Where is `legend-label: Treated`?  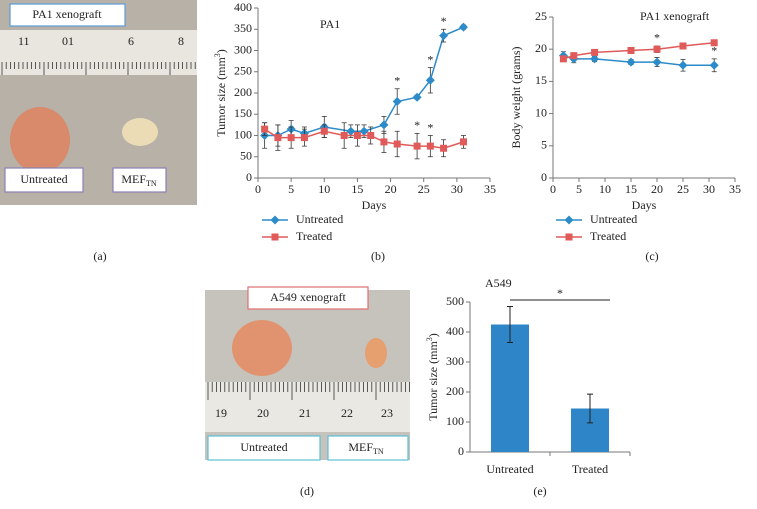 legend-label: Treated is located at coordinates (608, 236).